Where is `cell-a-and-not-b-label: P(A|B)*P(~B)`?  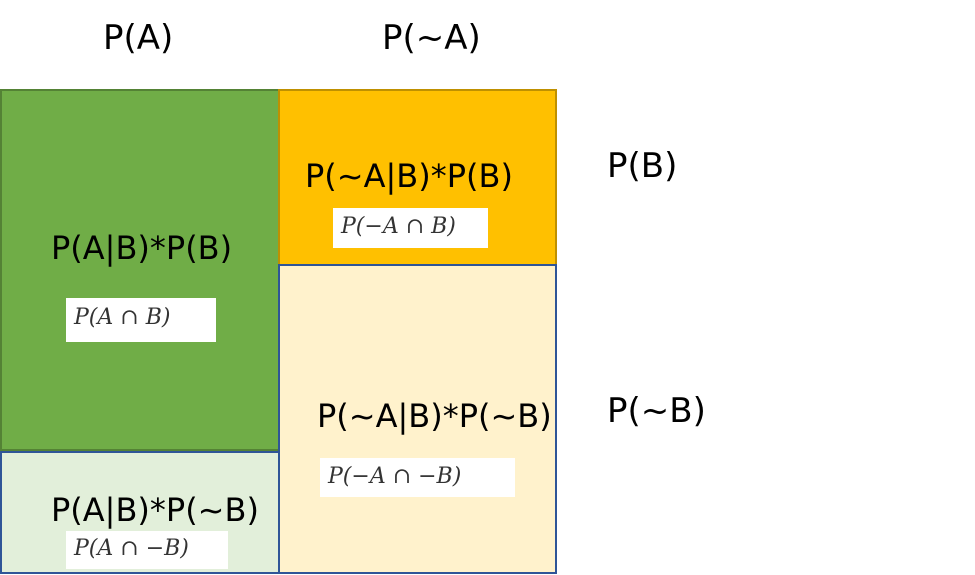 cell-a-and-not-b-label: P(A|B)*P(~B) is located at coordinates (155, 510).